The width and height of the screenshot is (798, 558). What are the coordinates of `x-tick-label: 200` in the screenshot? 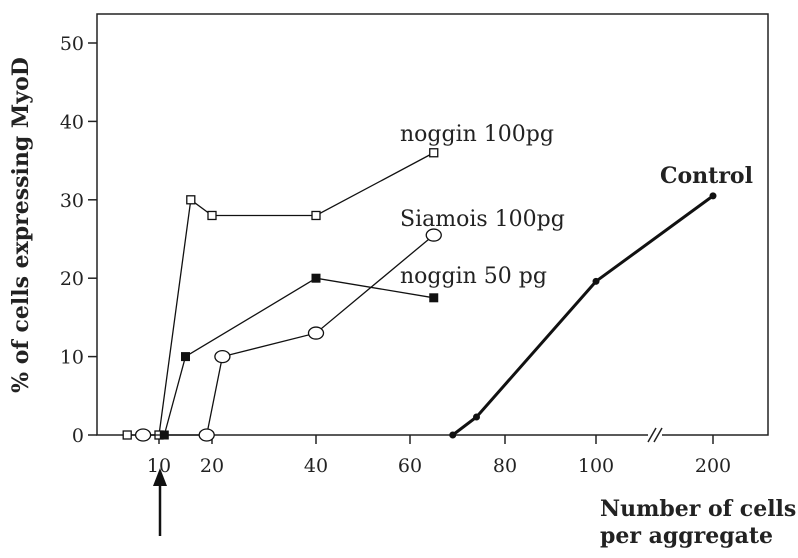 It's located at (713, 466).